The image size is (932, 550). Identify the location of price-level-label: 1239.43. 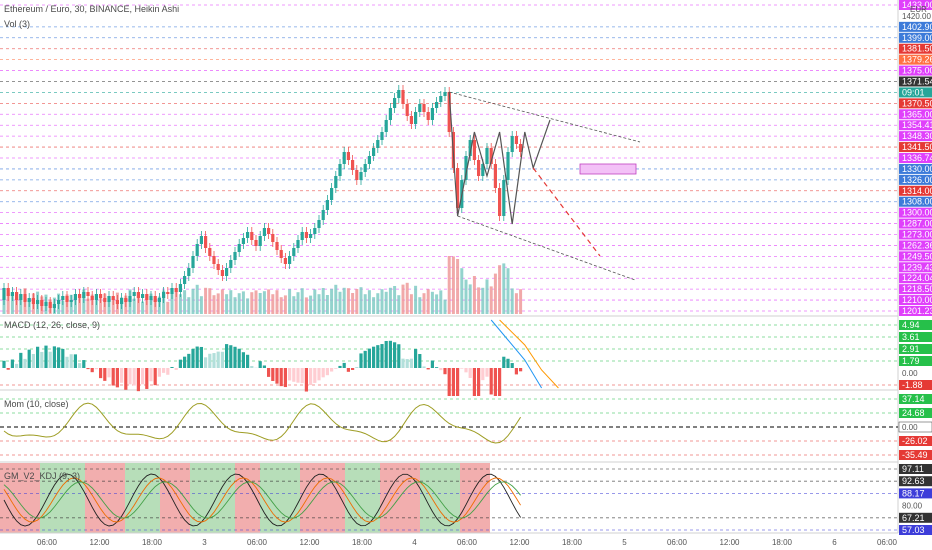
(917, 267).